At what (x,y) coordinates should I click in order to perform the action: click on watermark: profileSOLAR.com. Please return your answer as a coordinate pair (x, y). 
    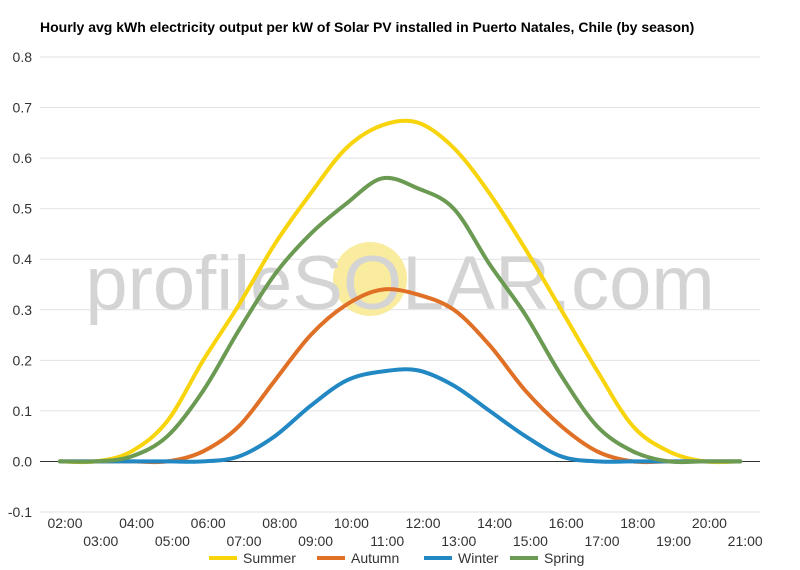
    Looking at the image, I should click on (399, 283).